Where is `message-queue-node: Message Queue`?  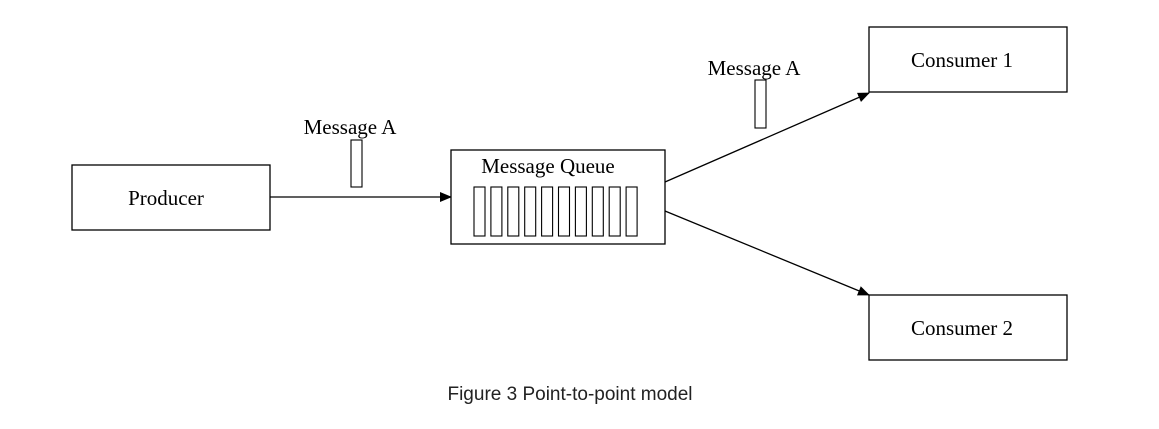 message-queue-node: Message Queue is located at coordinates (558, 197).